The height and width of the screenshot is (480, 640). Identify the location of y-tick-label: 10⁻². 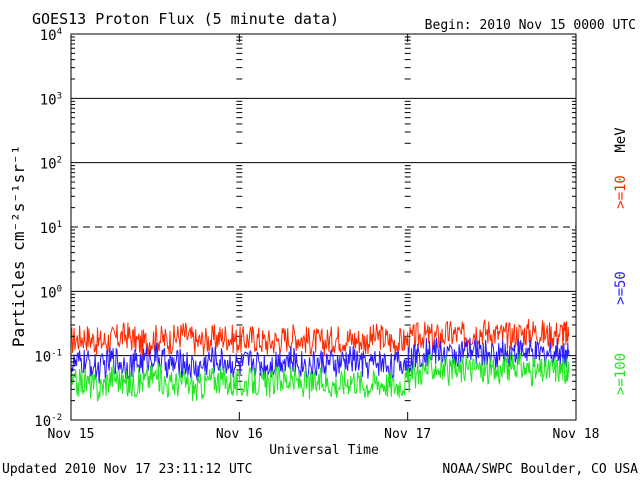
(48, 421).